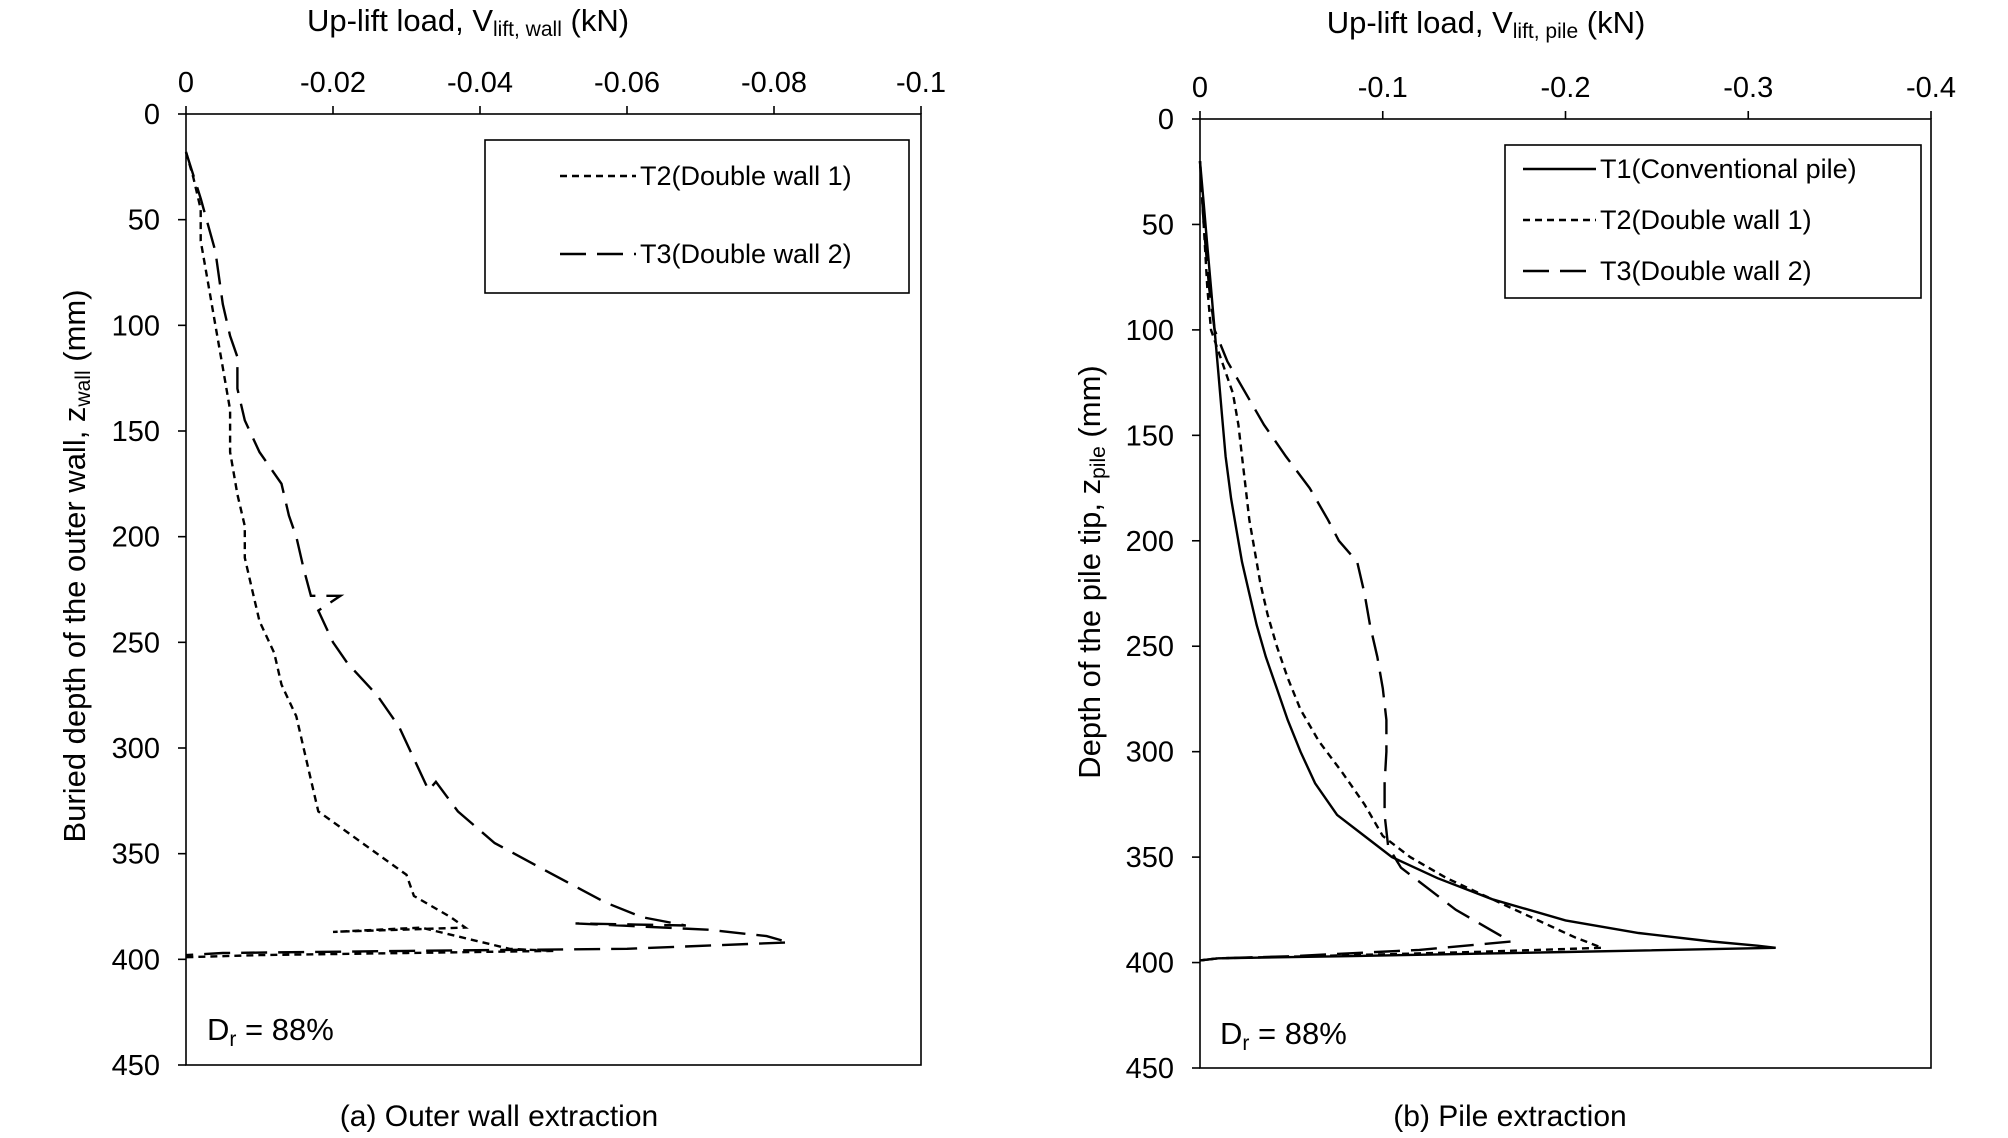 The height and width of the screenshot is (1138, 2008). Describe the element at coordinates (1091, 571) in the screenshot. I see `y-axis-title: Depth of the pile tip, zpile (mm)` at that location.